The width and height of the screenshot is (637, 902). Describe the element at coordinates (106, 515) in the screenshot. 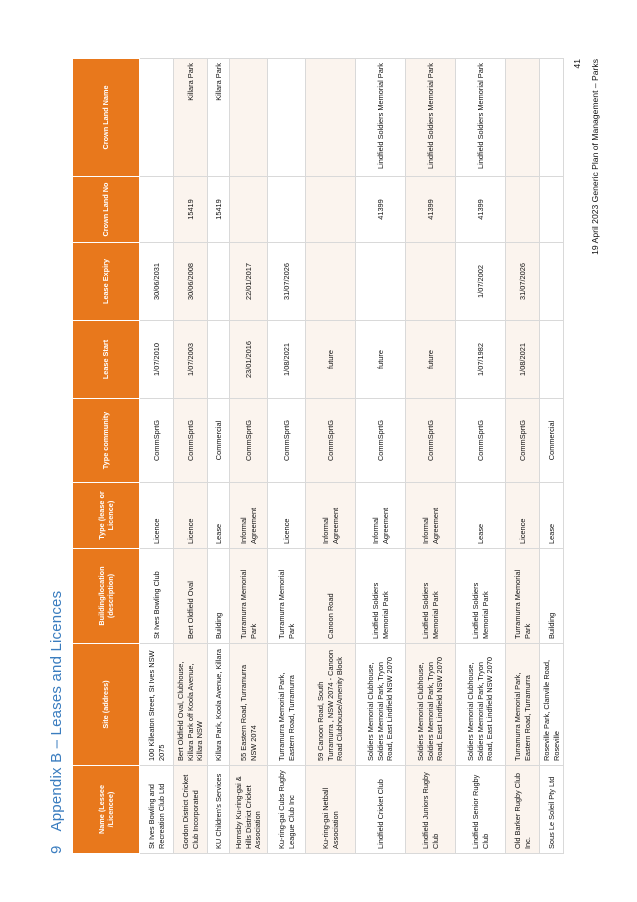

I see `column-header: Type (lease or Licence)` at that location.